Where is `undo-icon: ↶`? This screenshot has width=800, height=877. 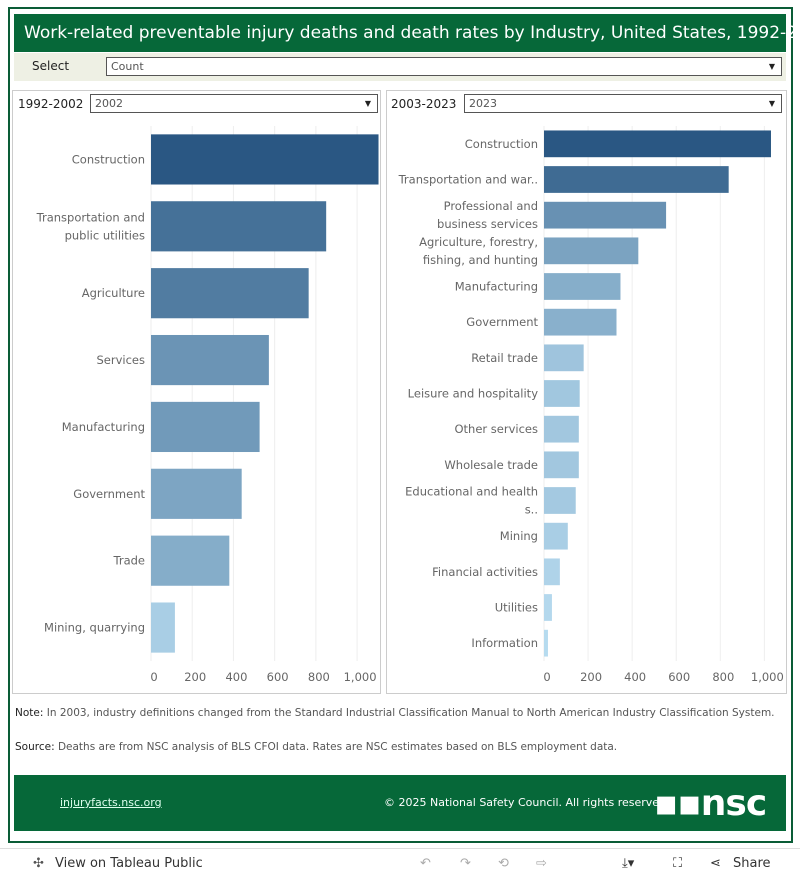
undo-icon: ↶ is located at coordinates (425, 863).